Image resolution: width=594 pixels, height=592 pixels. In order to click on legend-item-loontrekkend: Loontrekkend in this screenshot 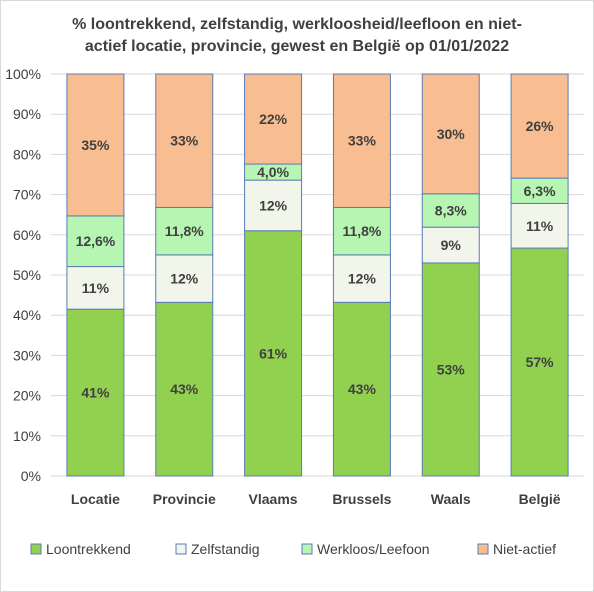, I will do `click(80, 549)`.